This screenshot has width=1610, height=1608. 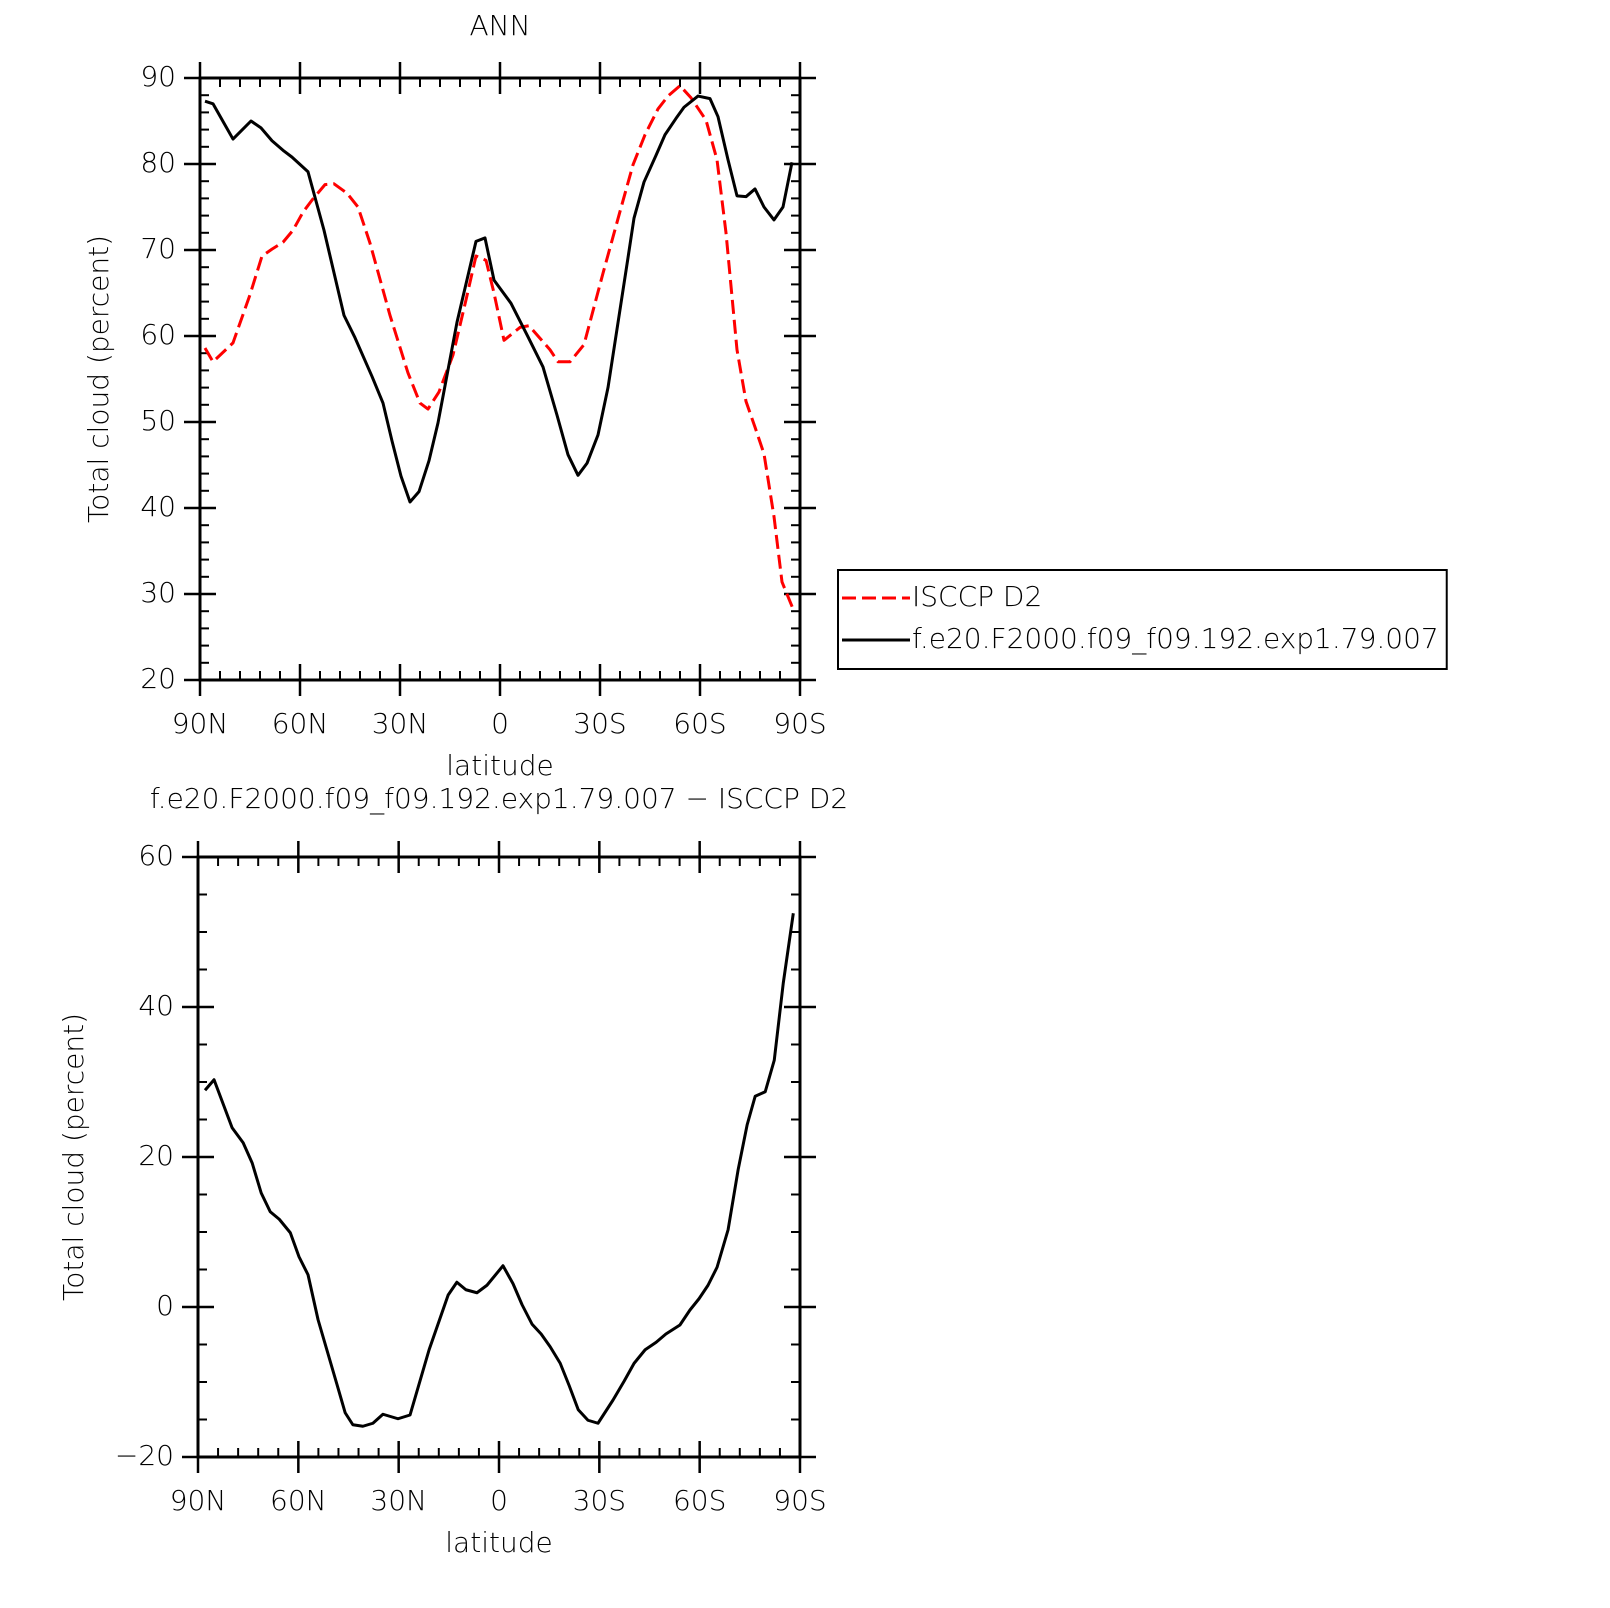 What do you see at coordinates (158, 76) in the screenshot?
I see `y-tick-label: 90` at bounding box center [158, 76].